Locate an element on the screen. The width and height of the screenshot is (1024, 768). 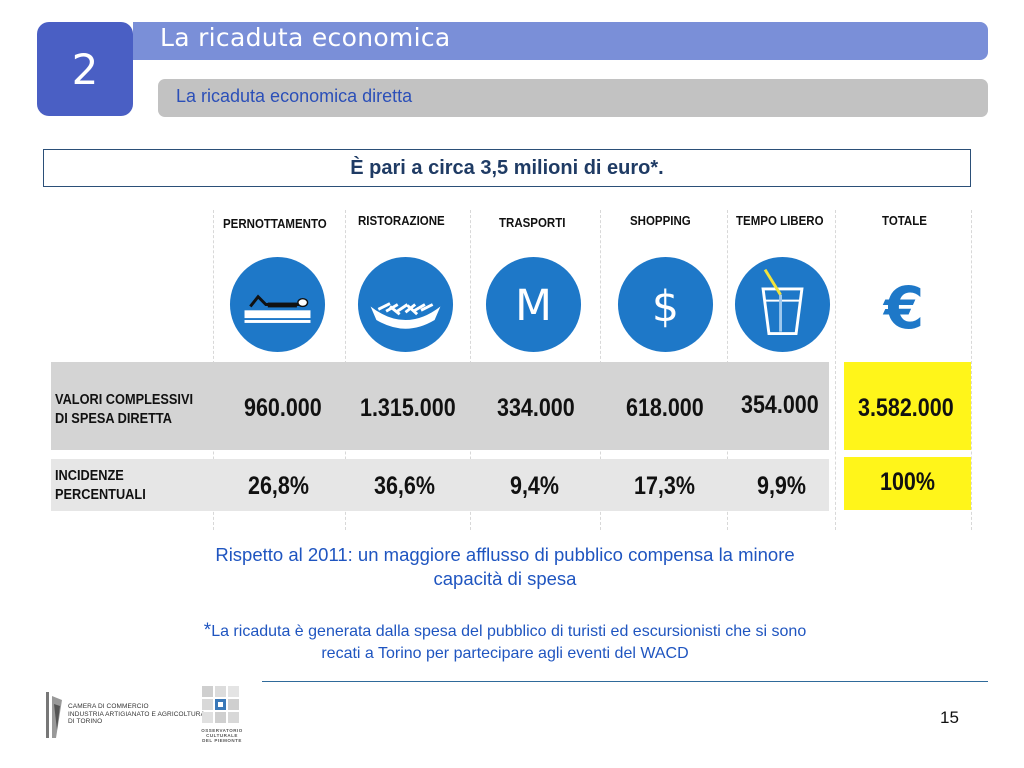
row-values-background is located at coordinates (440, 406).